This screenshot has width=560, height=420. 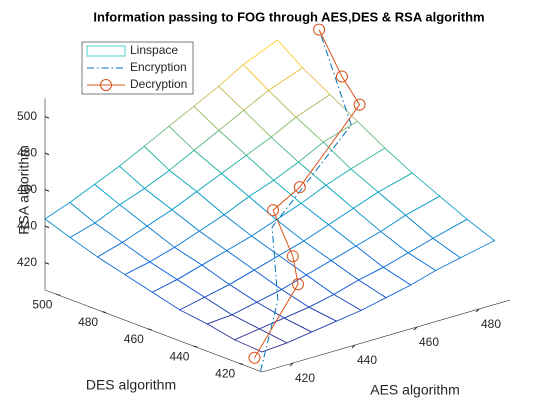 What do you see at coordinates (134, 339) in the screenshot?
I see `y-tick-label: 460` at bounding box center [134, 339].